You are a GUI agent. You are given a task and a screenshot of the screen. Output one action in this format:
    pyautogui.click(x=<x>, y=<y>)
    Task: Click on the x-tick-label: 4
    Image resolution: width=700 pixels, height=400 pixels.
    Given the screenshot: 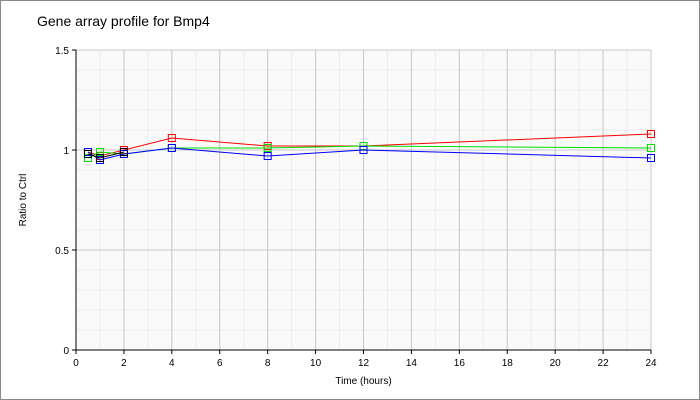 What is the action you would take?
    pyautogui.click(x=172, y=363)
    